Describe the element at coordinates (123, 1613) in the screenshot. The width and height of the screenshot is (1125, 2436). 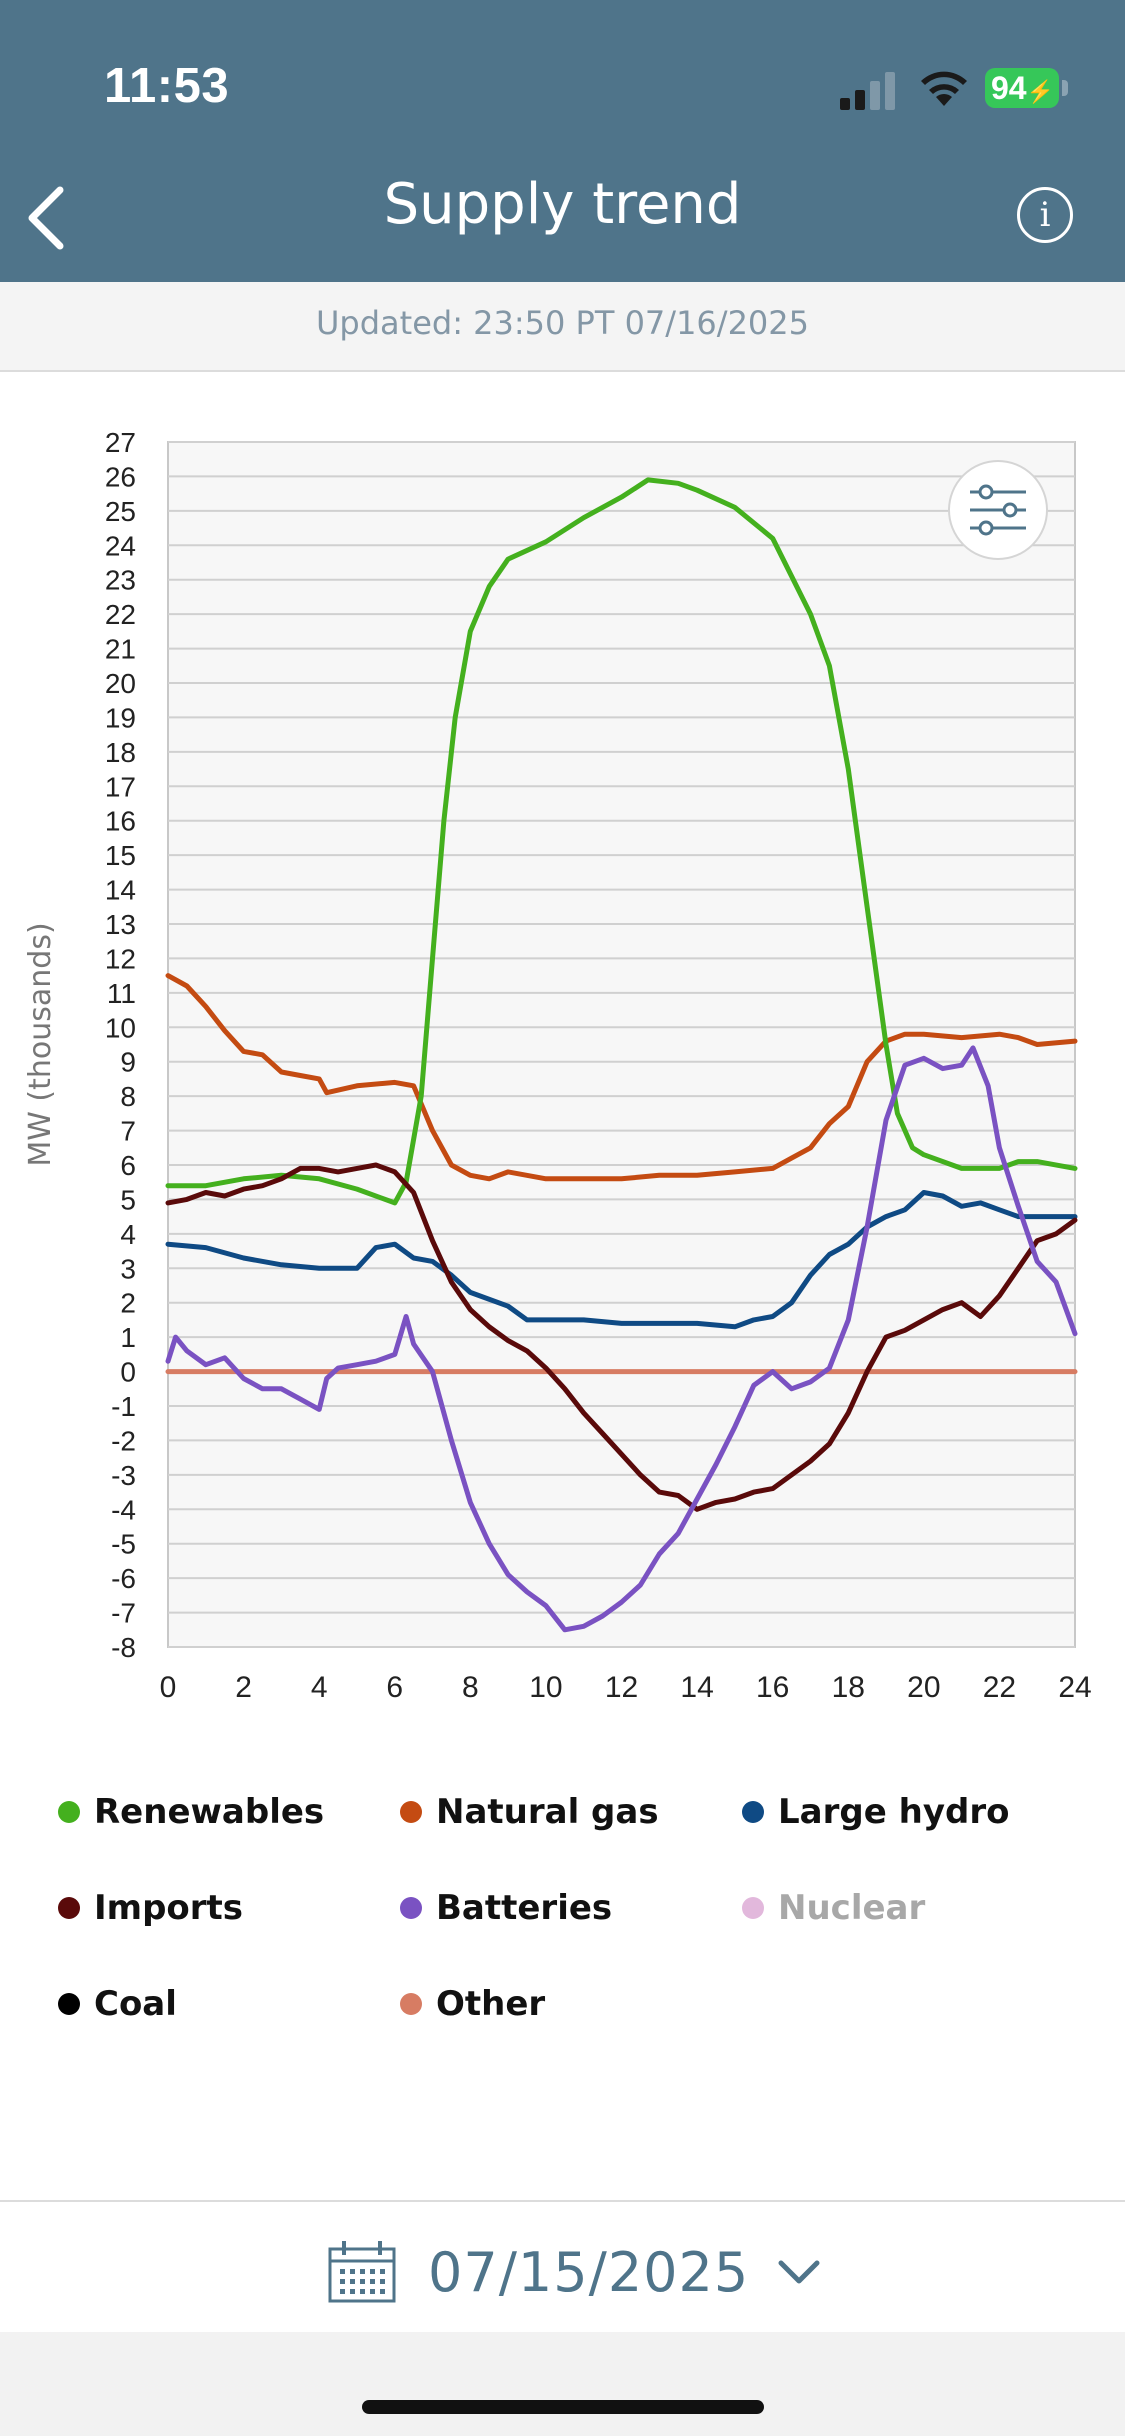
I see `y-tick-label: -7` at that location.